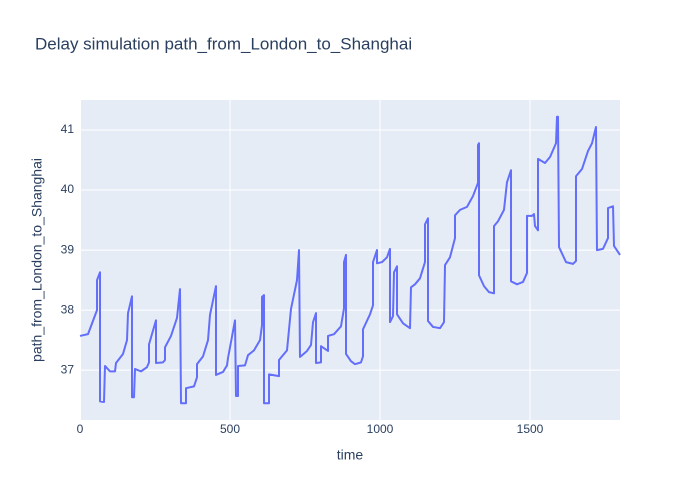  I want to click on y-tick-label: 41, so click(68, 129).